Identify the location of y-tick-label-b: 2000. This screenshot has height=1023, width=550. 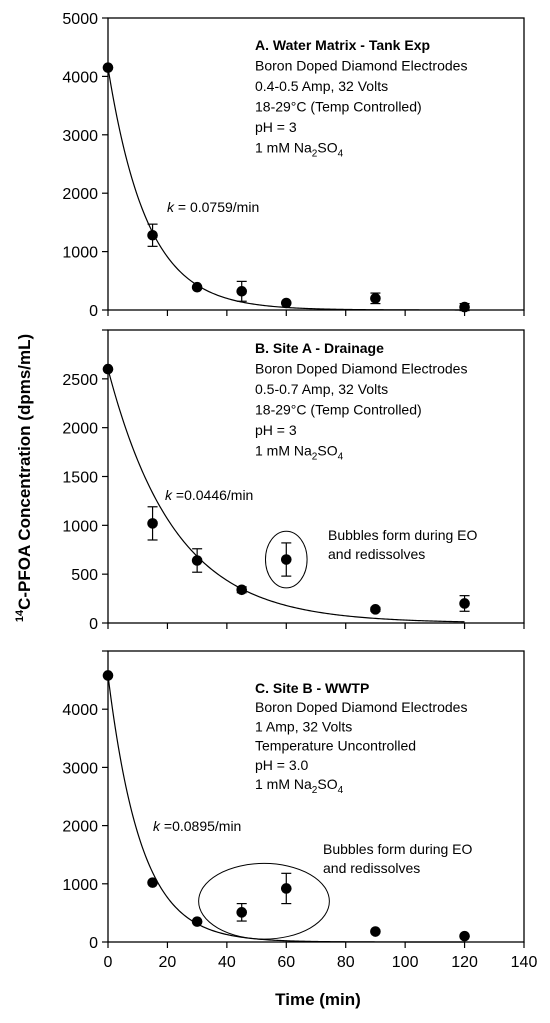
(80, 429).